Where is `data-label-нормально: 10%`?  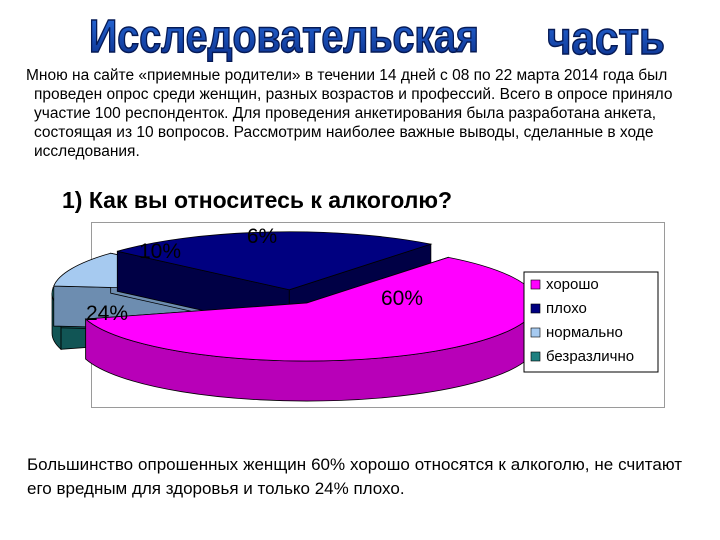 data-label-нормально: 10% is located at coordinates (160, 251).